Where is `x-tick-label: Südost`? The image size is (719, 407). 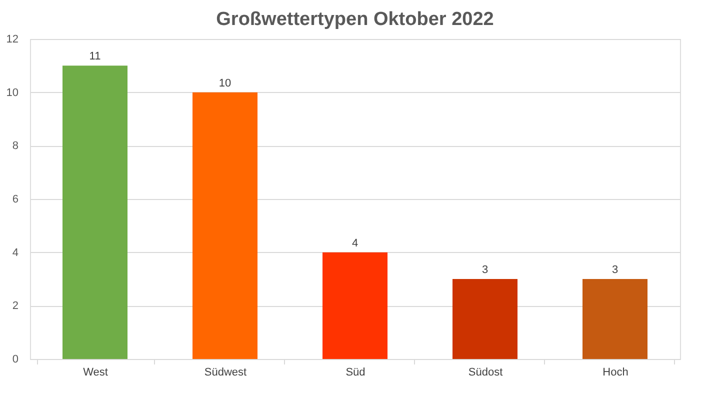 x-tick-label: Südost is located at coordinates (485, 372).